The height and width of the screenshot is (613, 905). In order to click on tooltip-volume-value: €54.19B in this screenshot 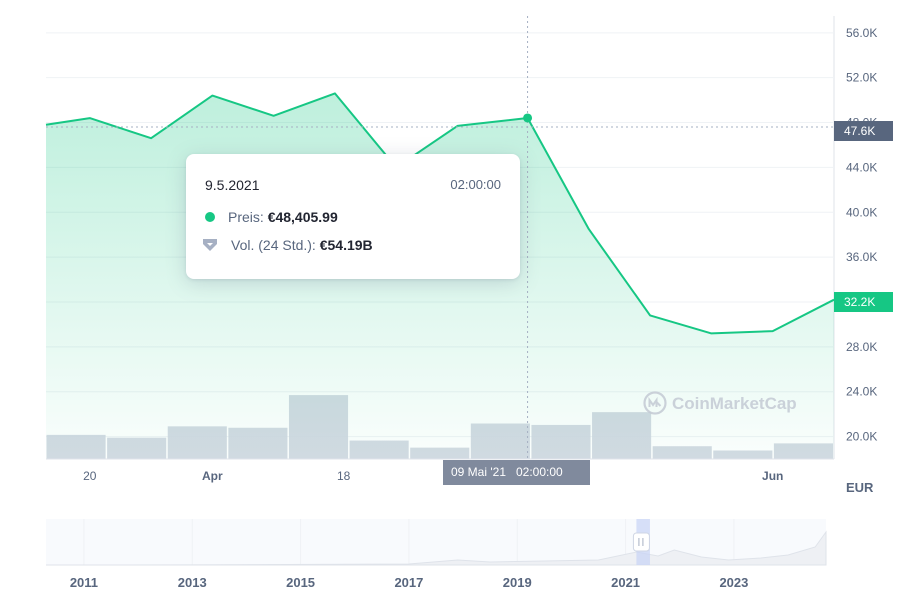, I will do `click(346, 245)`.